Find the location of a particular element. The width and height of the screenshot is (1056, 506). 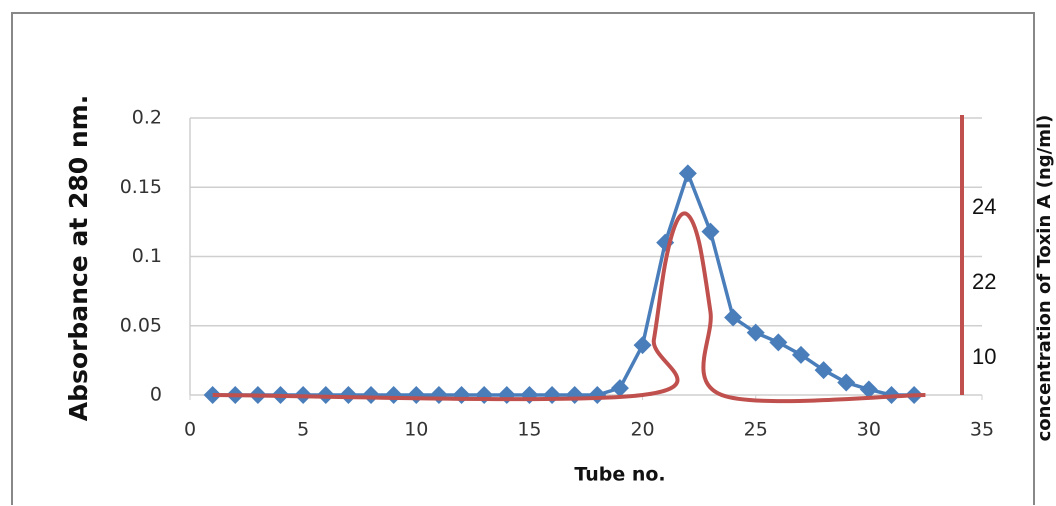

y2-tick-label: 22 is located at coordinates (984, 281).